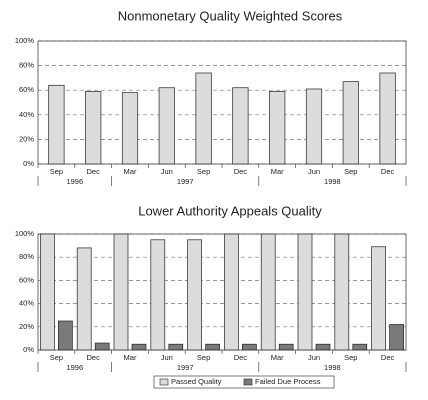  What do you see at coordinates (196, 381) in the screenshot?
I see `legend-label: Passed Quality` at bounding box center [196, 381].